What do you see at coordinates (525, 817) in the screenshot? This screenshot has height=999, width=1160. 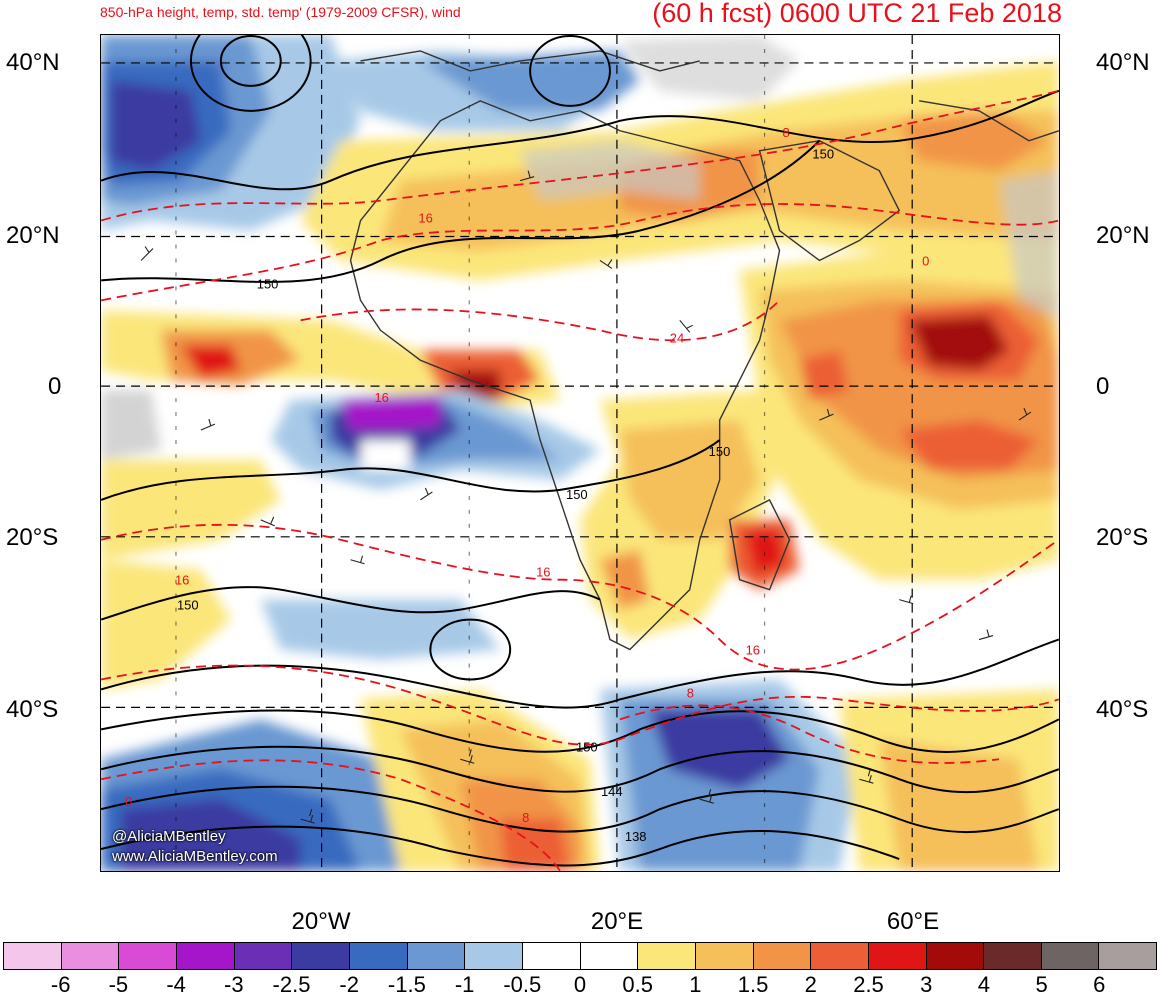 I see `temp-label-10: 8` at bounding box center [525, 817].